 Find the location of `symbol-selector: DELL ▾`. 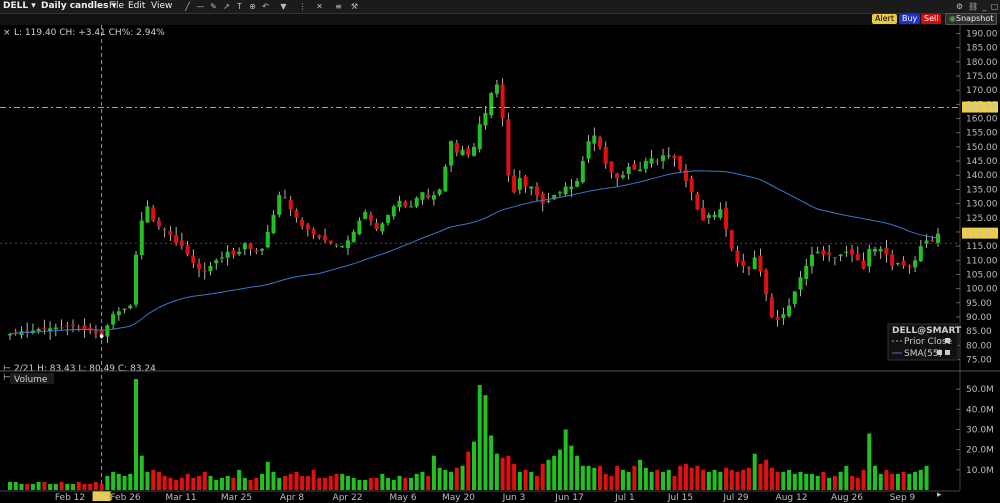

symbol-selector: DELL ▾ is located at coordinates (19, 6).